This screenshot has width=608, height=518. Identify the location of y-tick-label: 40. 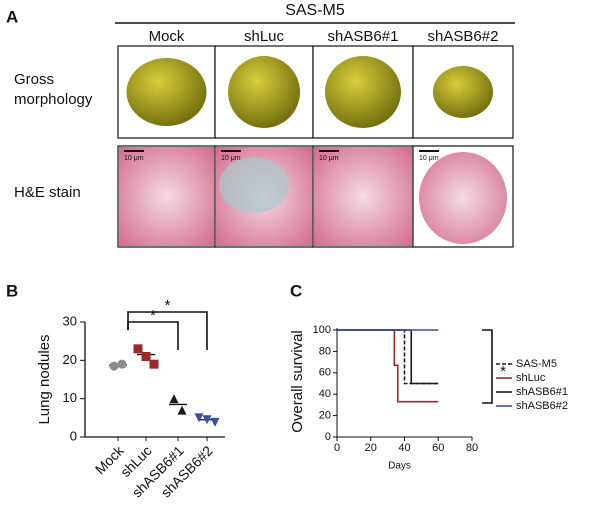
(325, 394).